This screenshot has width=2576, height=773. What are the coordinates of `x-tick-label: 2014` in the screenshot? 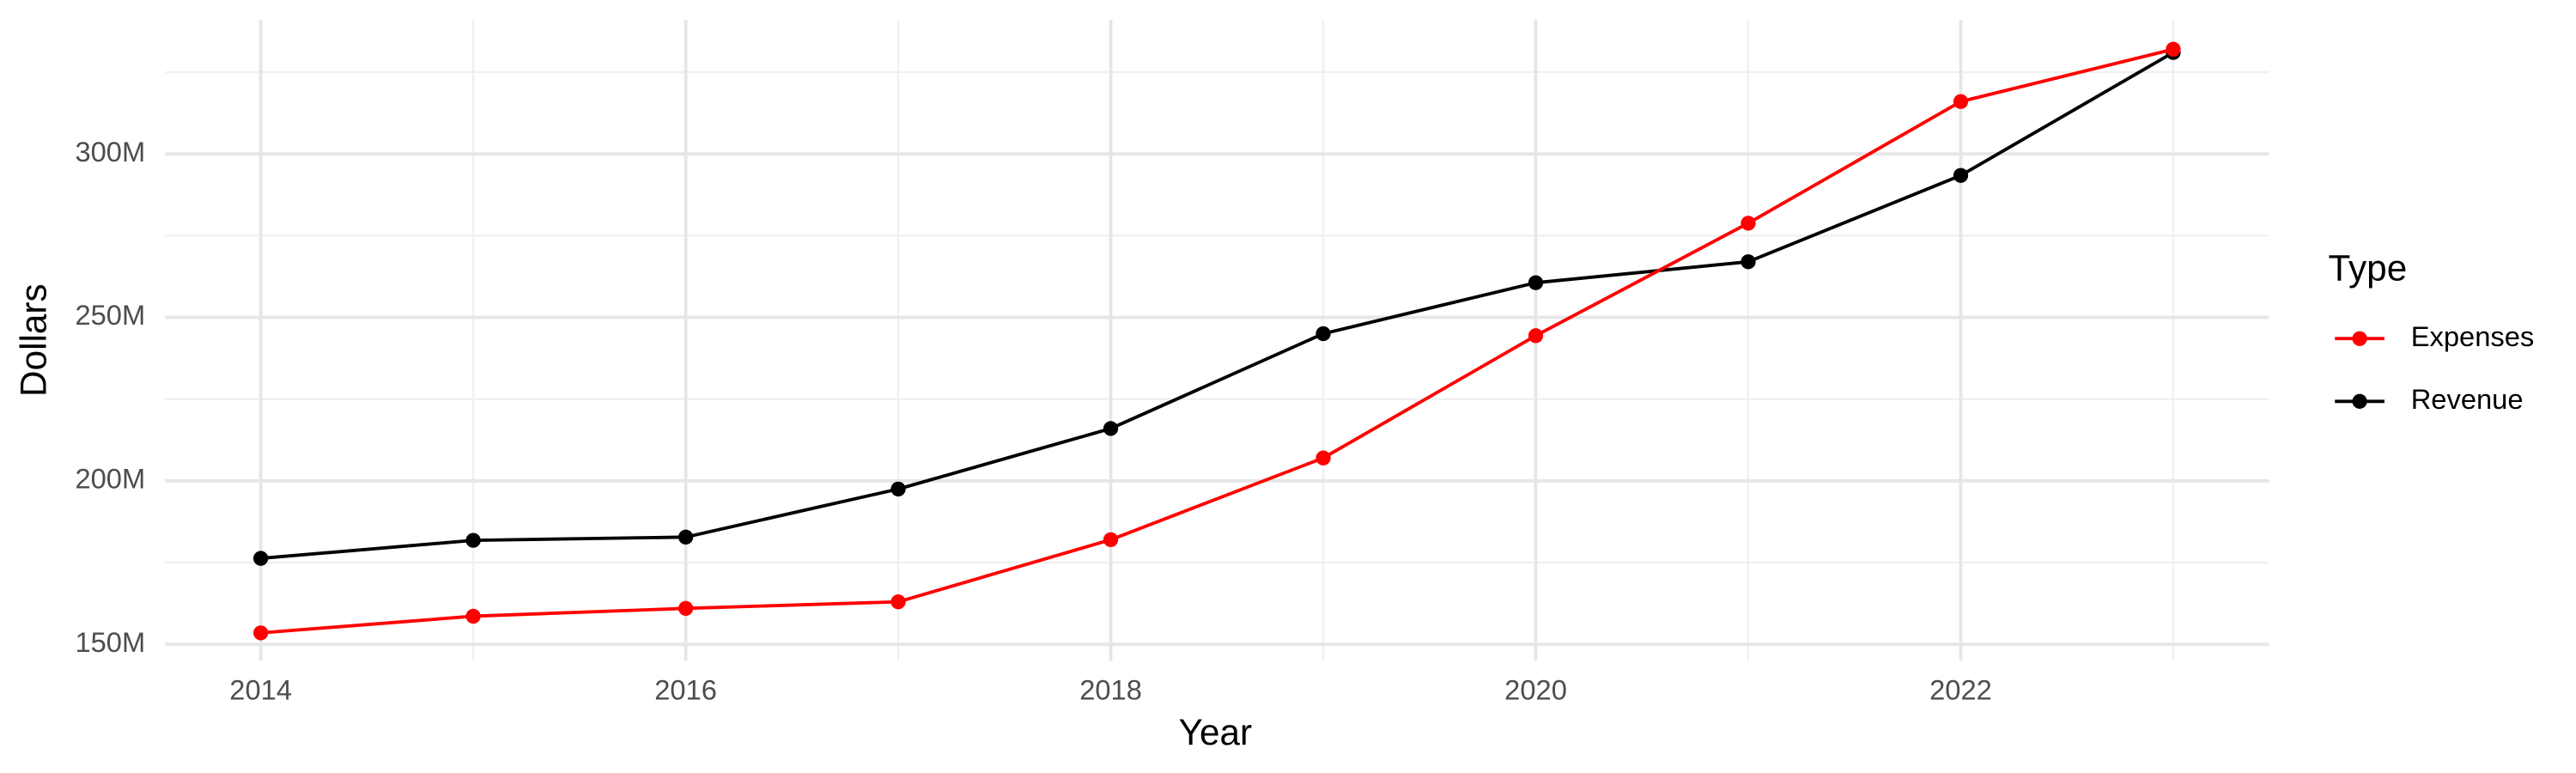 It's located at (260, 689).